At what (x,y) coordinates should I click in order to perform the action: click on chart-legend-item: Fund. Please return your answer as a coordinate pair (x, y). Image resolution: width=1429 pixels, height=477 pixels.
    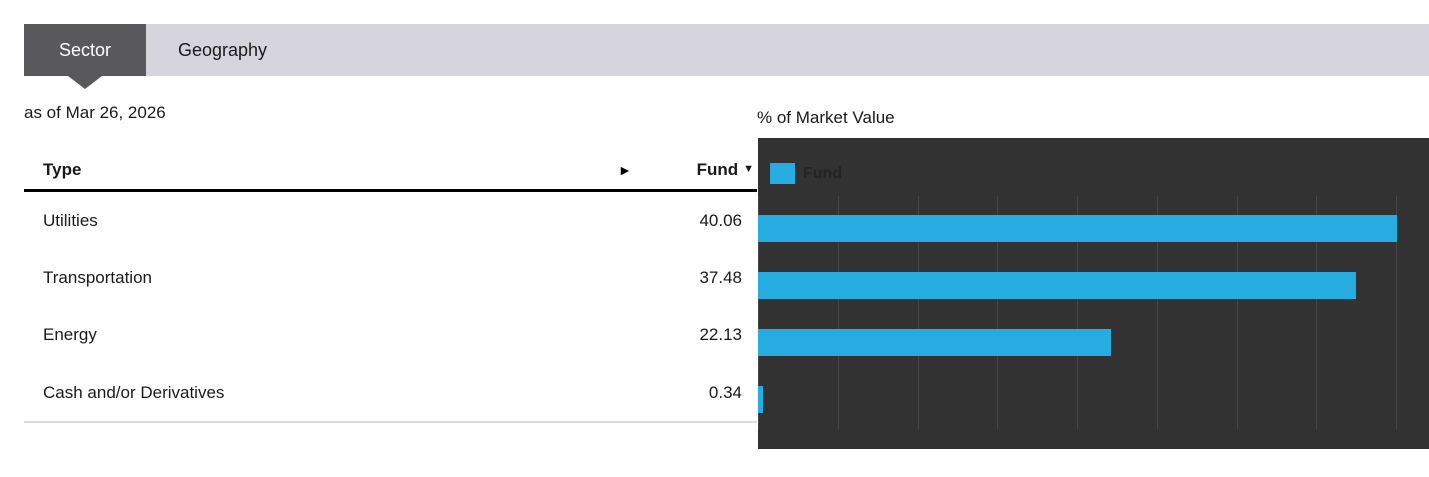
    Looking at the image, I should click on (806, 173).